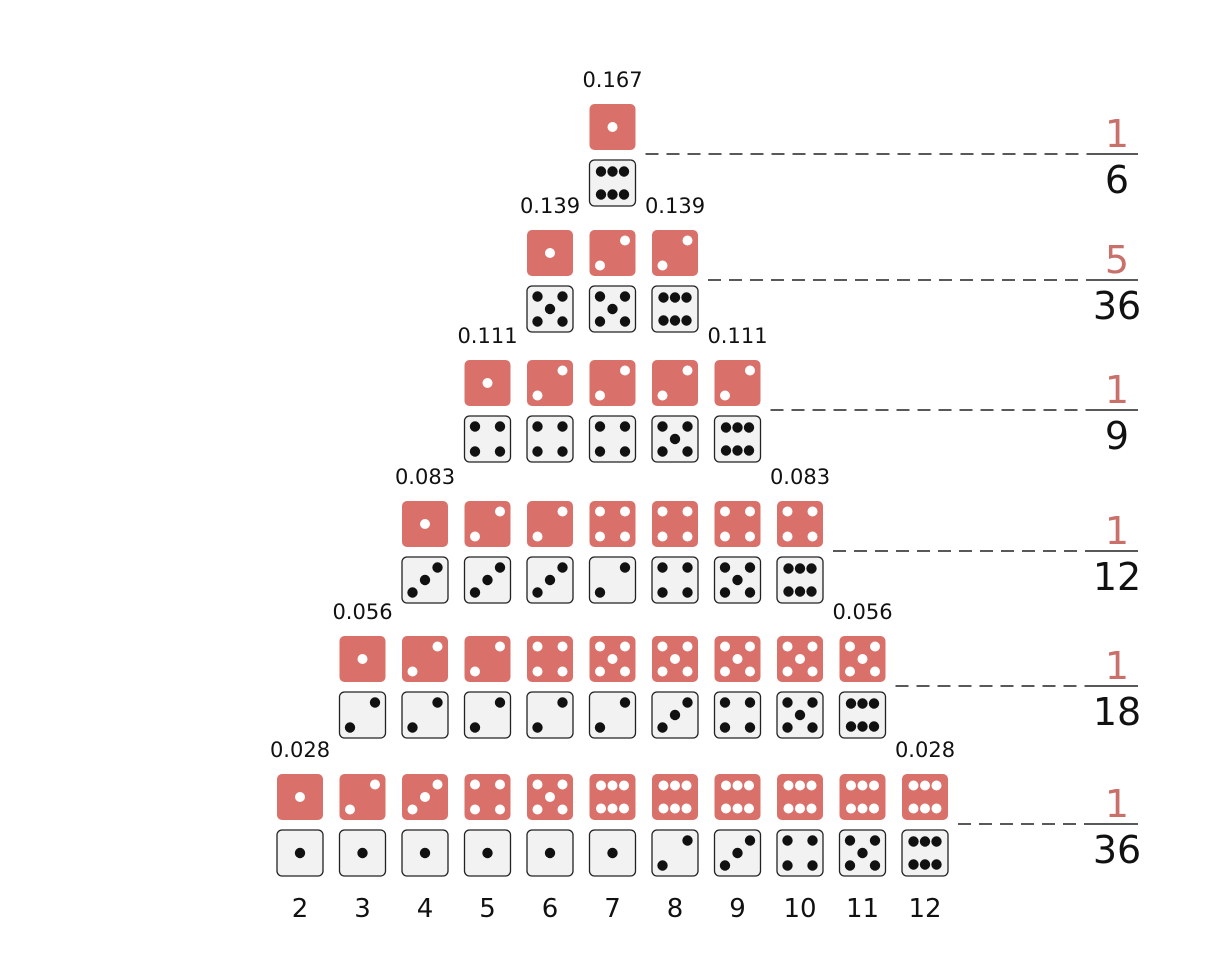 The height and width of the screenshot is (980, 1225). Describe the element at coordinates (800, 477) in the screenshot. I see `probability-label-right: 0.083` at that location.